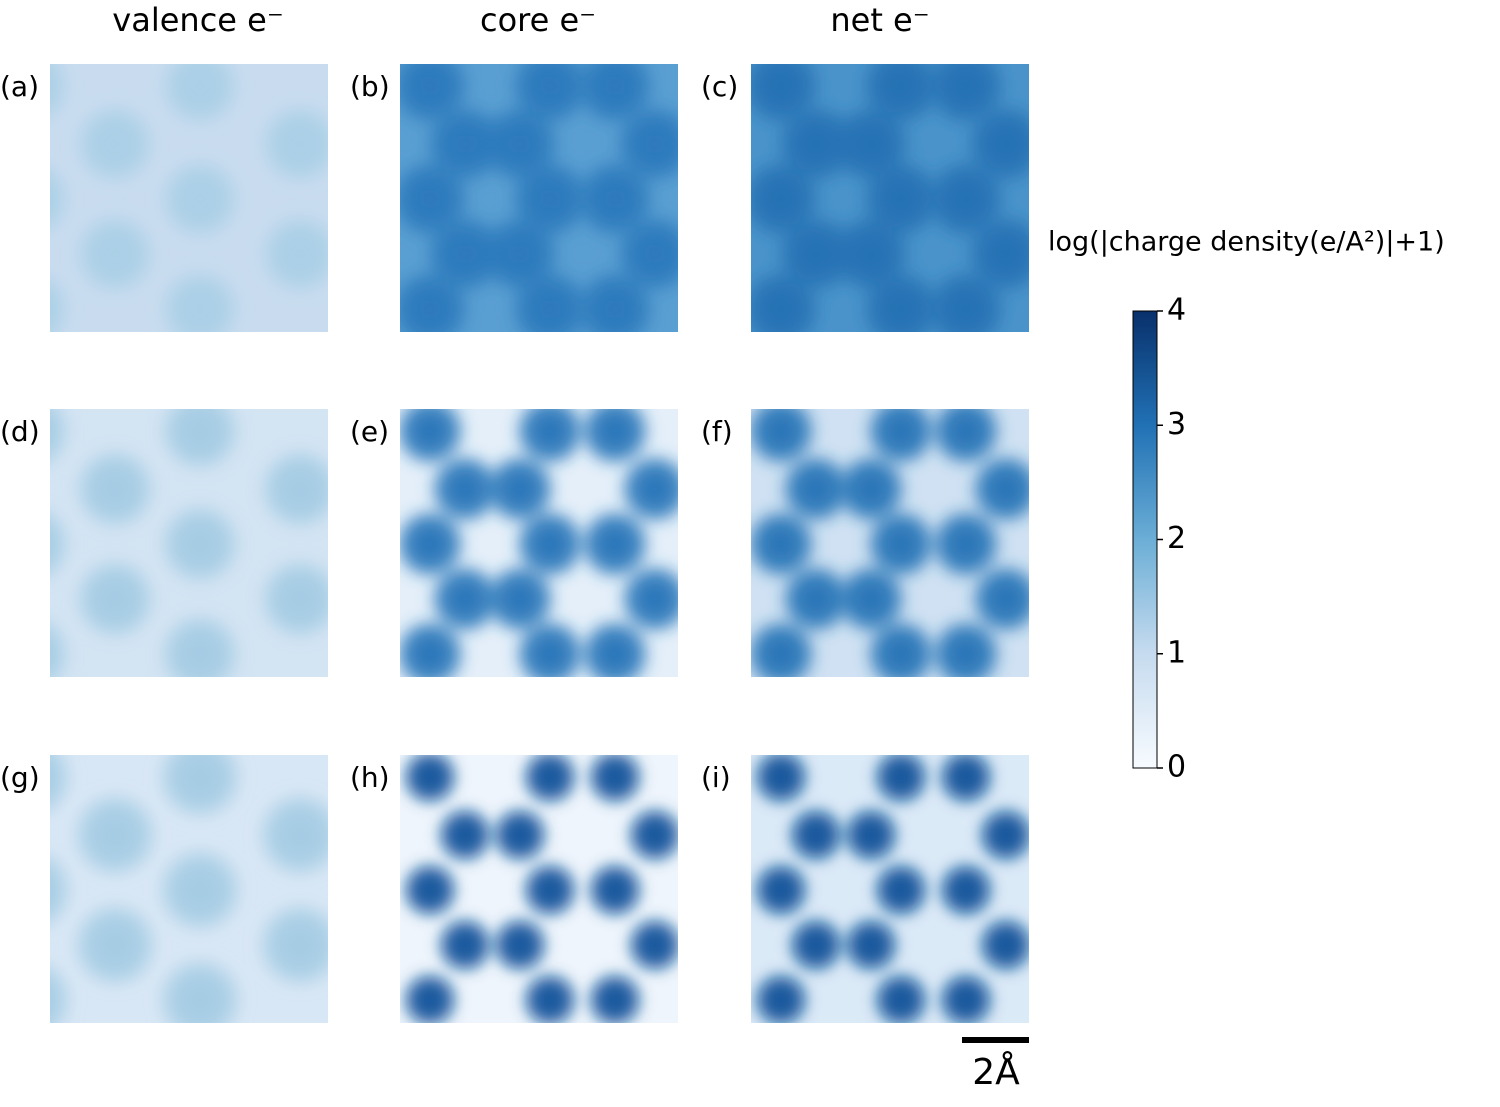  Describe the element at coordinates (19, 86) in the screenshot. I see `panel-label: (a)` at that location.